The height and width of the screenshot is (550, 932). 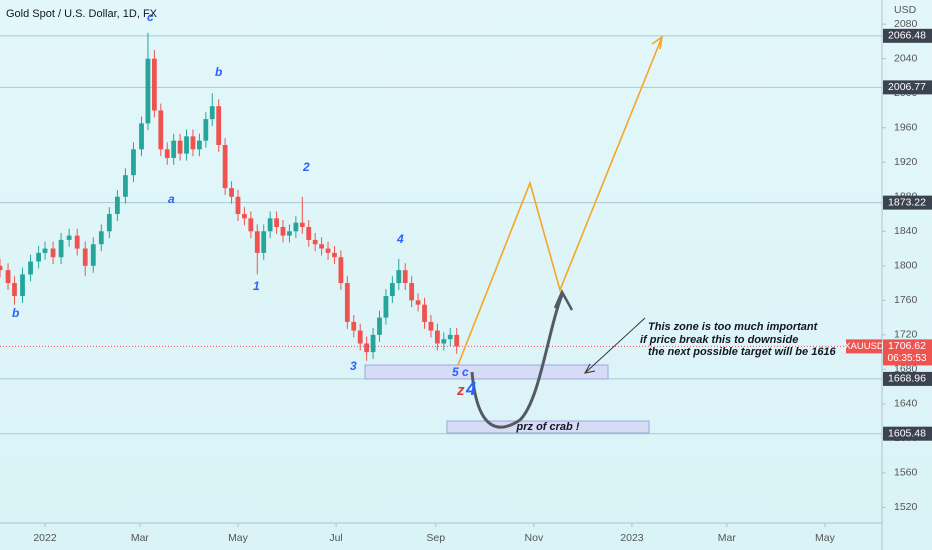 What do you see at coordinates (150, 17) in the screenshot?
I see `wave-label: c` at bounding box center [150, 17].